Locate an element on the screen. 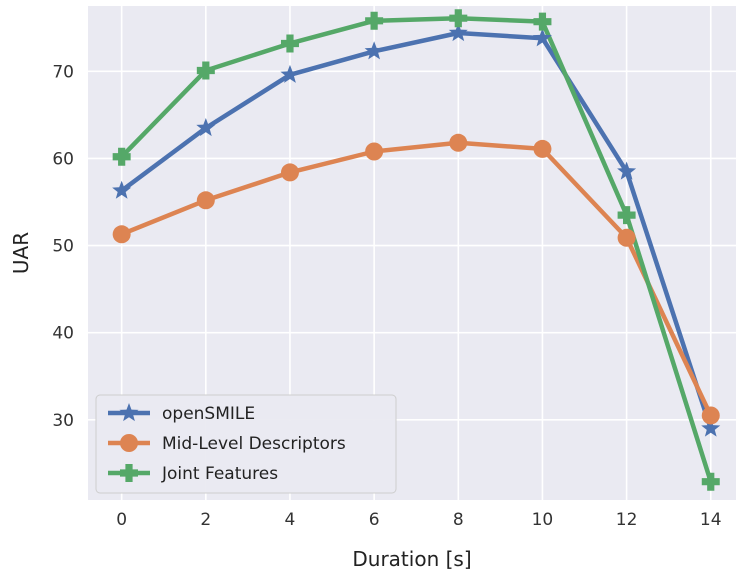 This screenshot has height=574, width=744. legend-box is located at coordinates (246, 444).